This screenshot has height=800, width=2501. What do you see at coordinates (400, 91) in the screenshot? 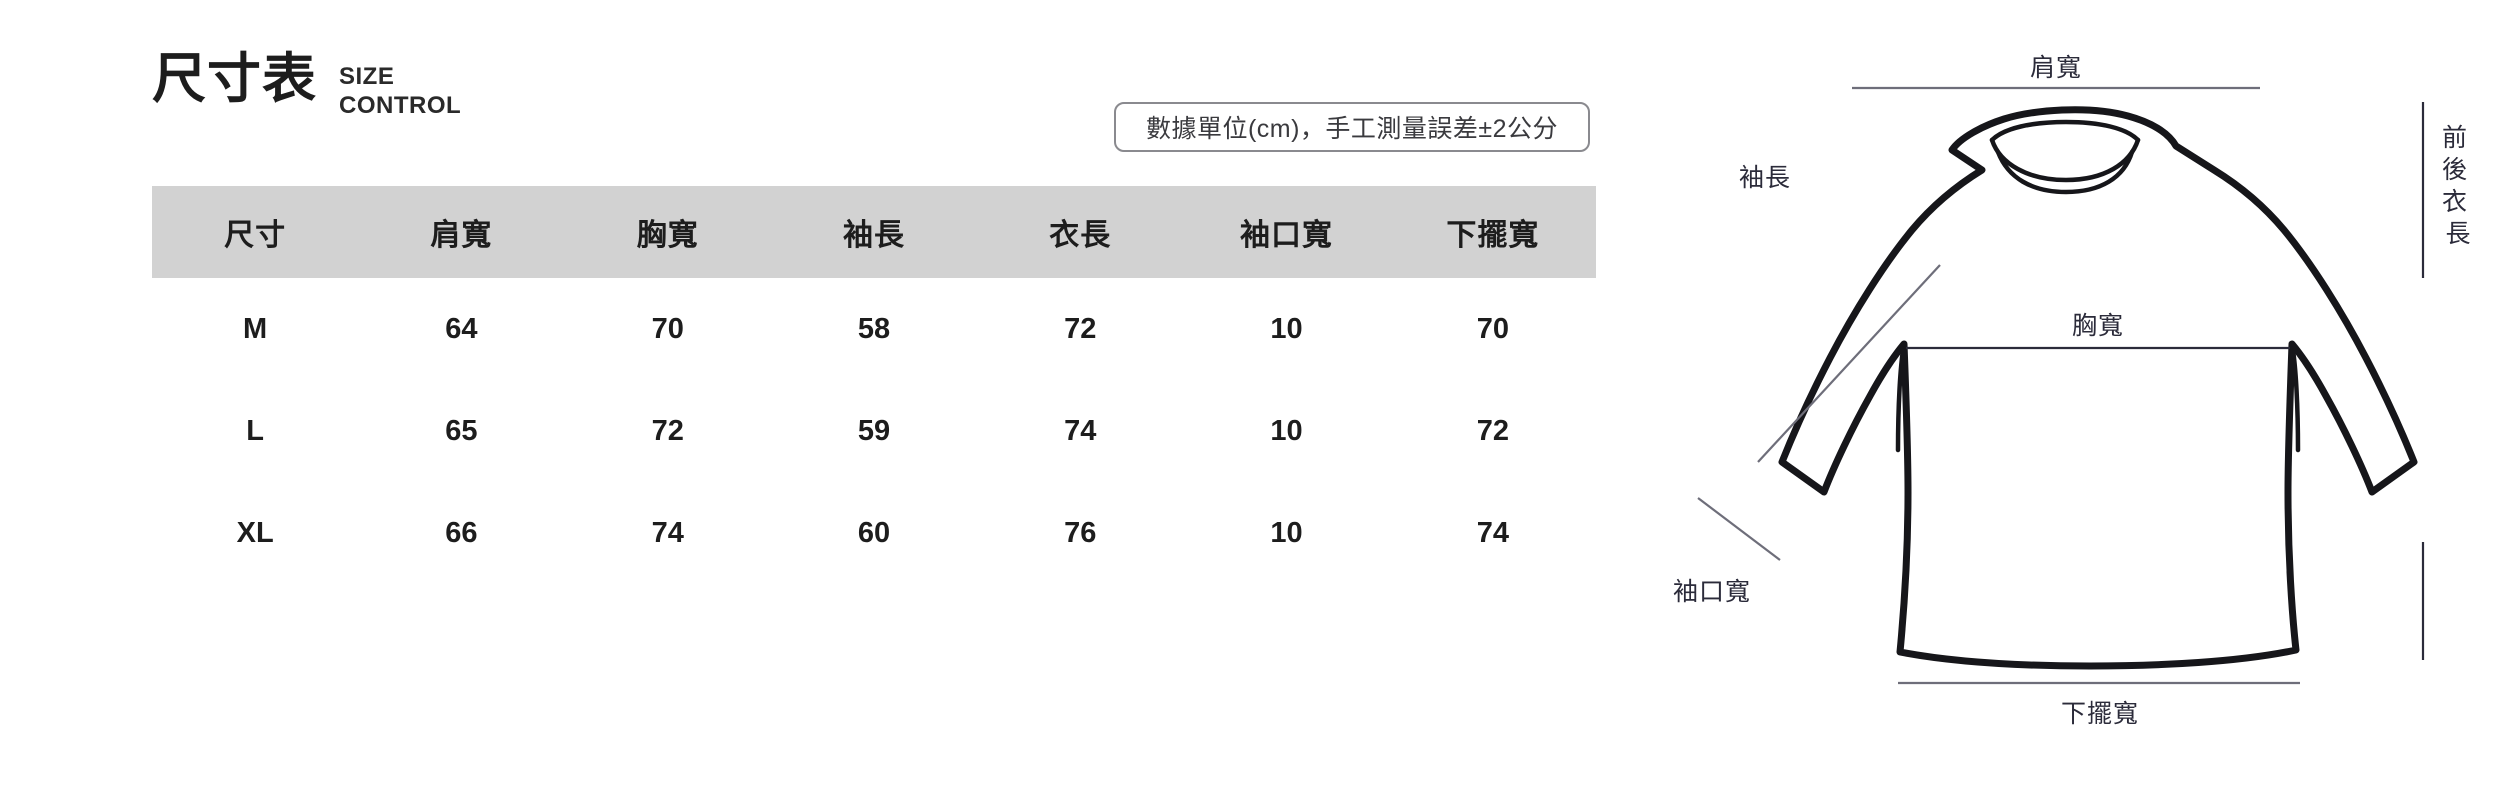
I see `page-title-en: SIZE CONTROL` at bounding box center [400, 91].